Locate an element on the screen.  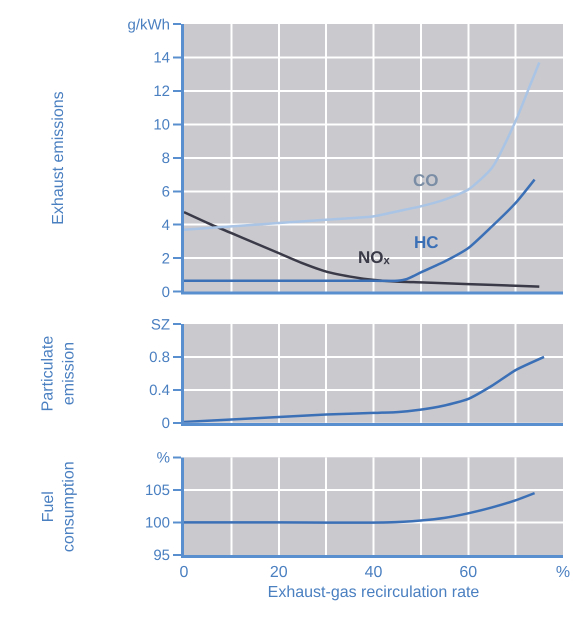
y-tick-label: 8 is located at coordinates (166, 159).